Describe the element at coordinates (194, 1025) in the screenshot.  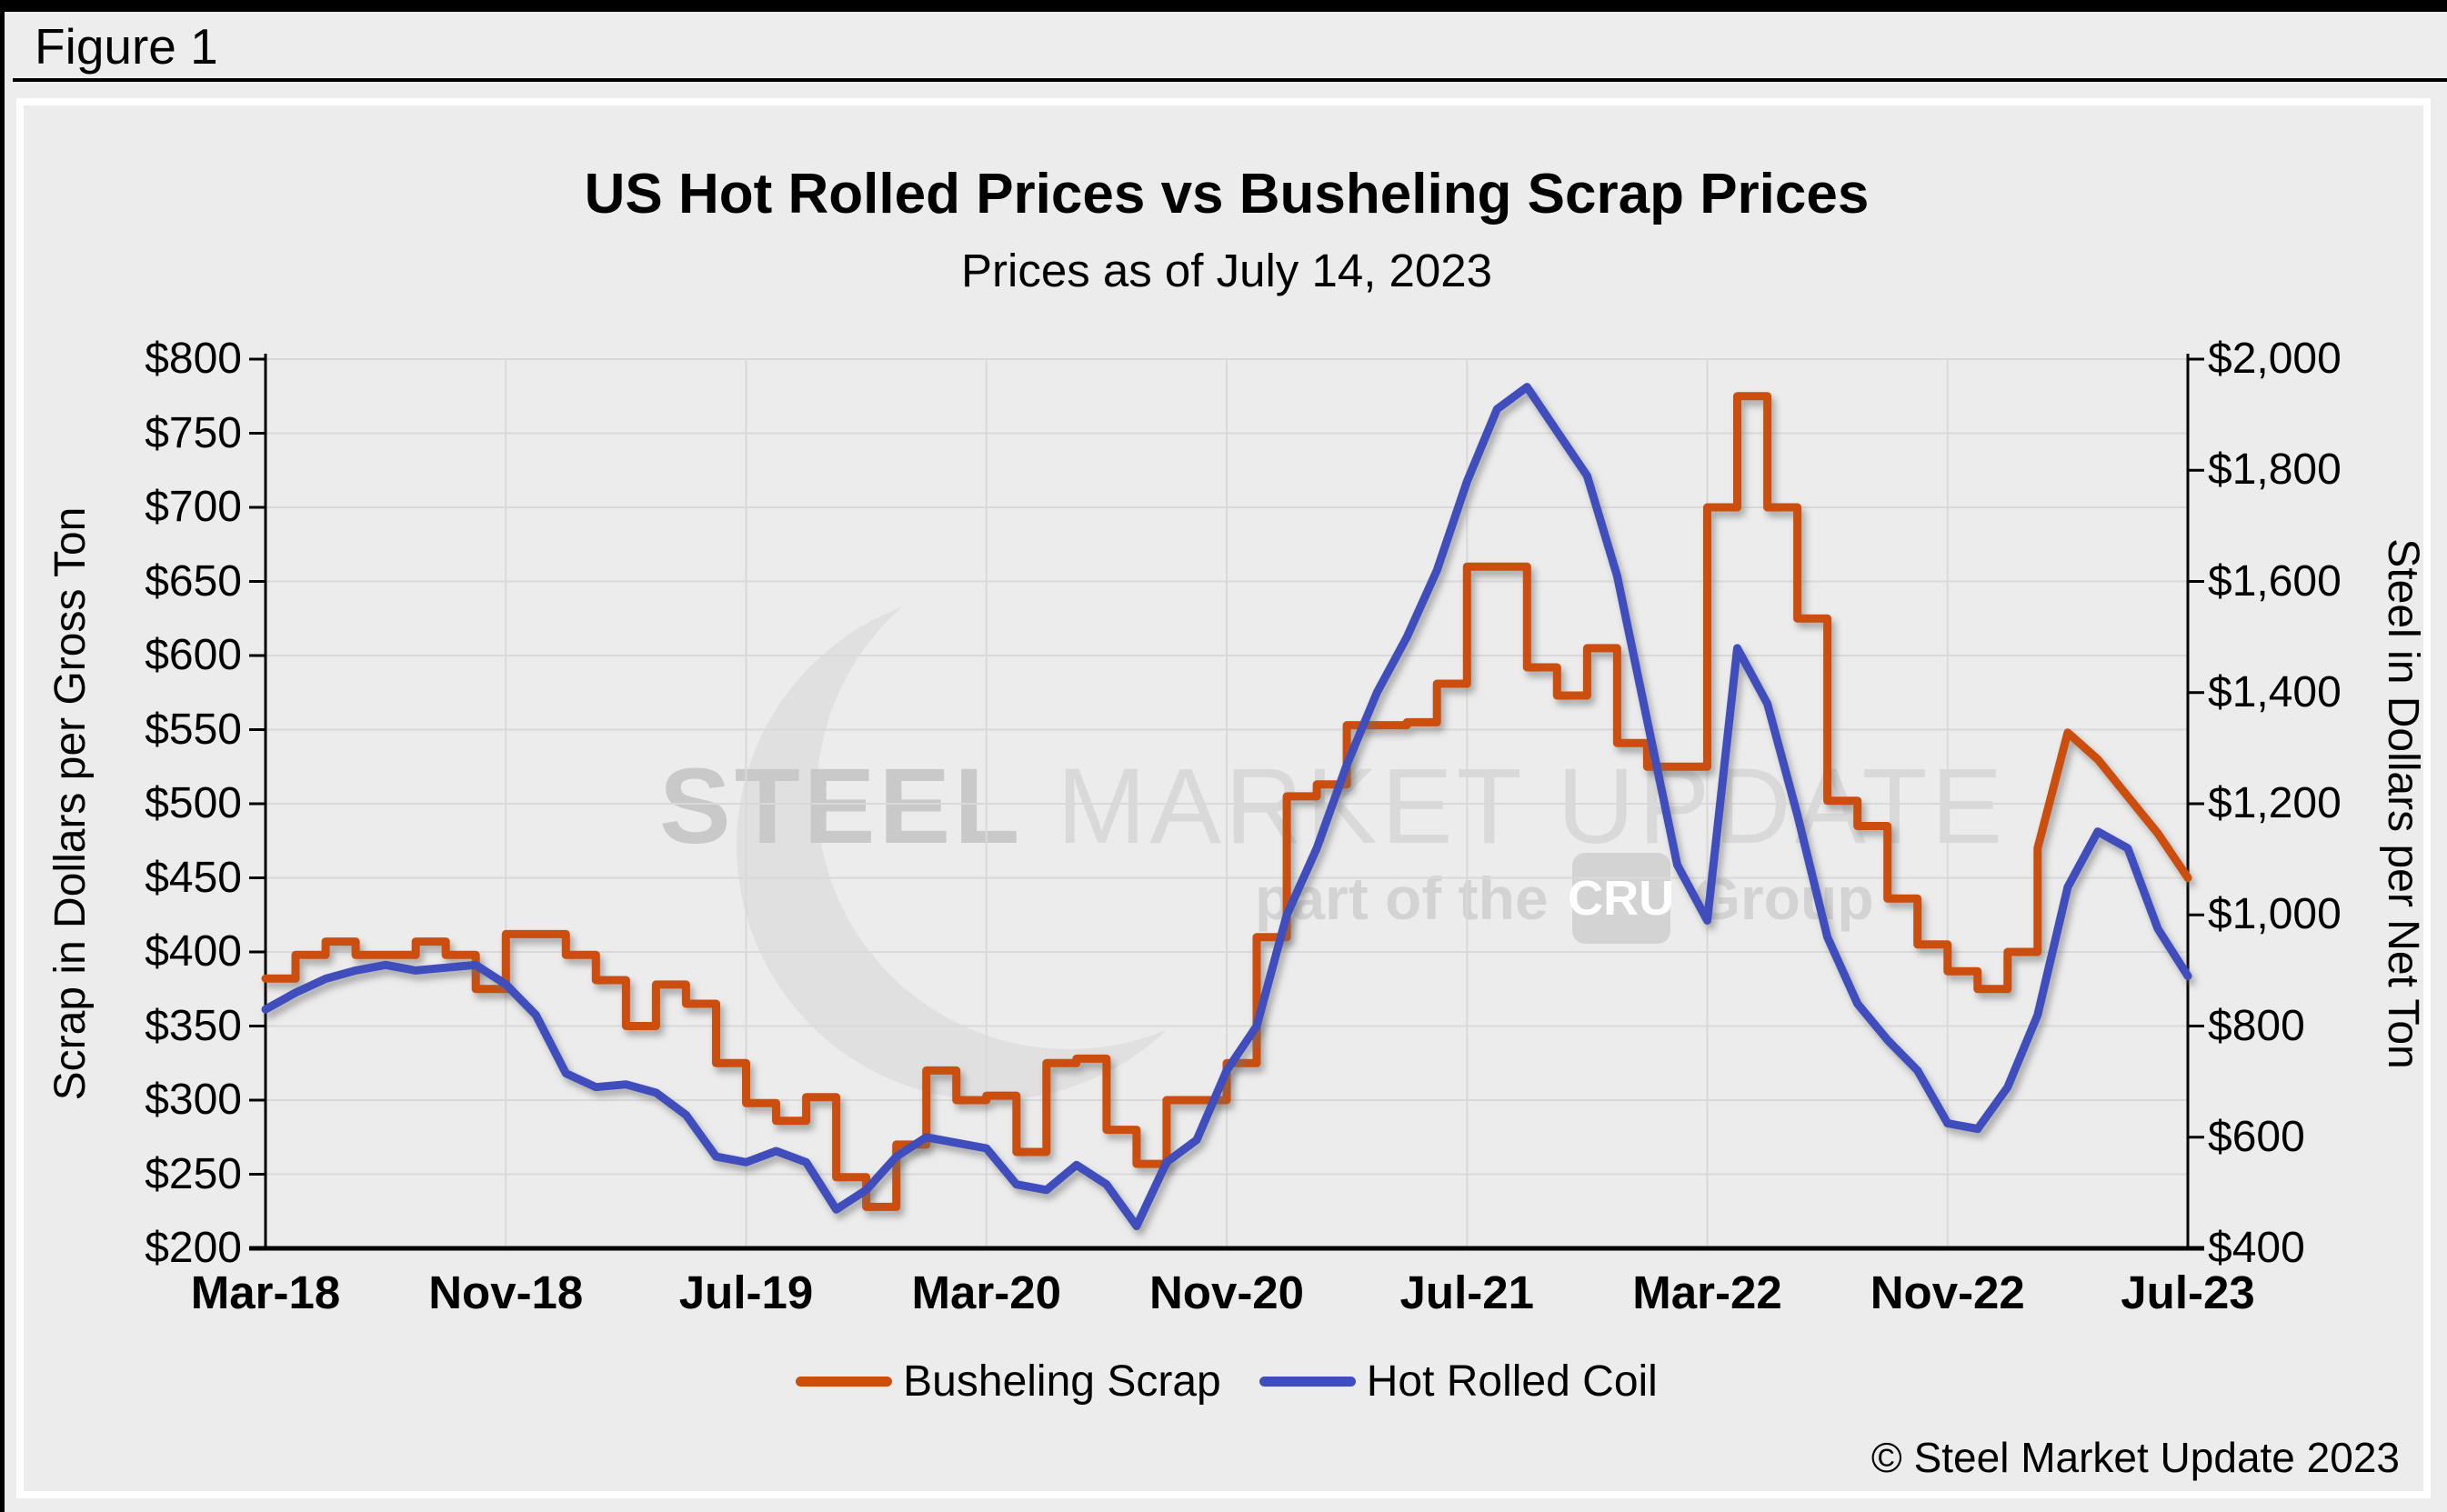
I see `left-axis-tick-label: $350` at that location.